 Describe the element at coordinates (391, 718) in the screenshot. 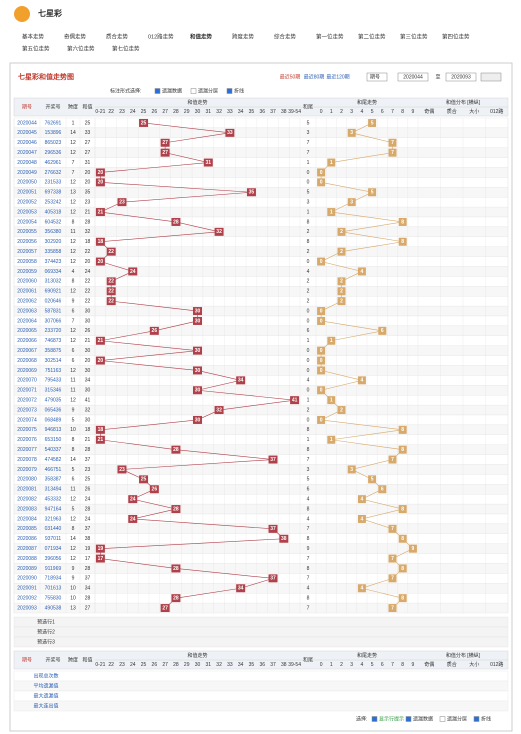

I see `footer-option: 显示行提示` at that location.